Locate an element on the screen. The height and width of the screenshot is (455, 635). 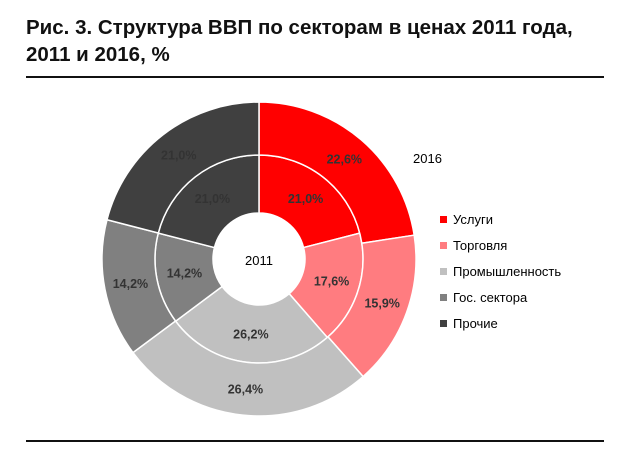
data-label-2011-1: 21,0% is located at coordinates (305, 199).